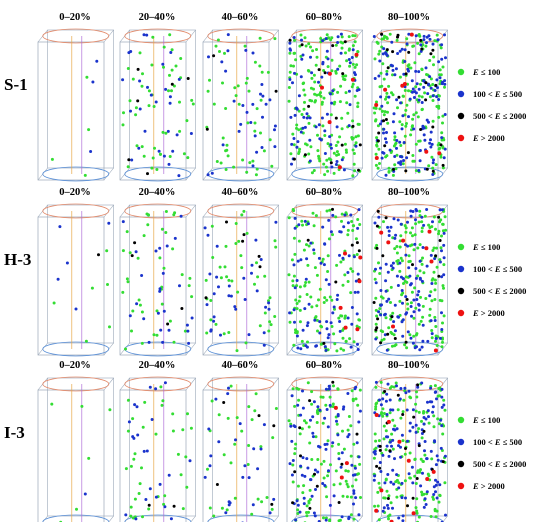  Describe the element at coordinates (324, 192) in the screenshot. I see `column-title: 60–80%` at that location.